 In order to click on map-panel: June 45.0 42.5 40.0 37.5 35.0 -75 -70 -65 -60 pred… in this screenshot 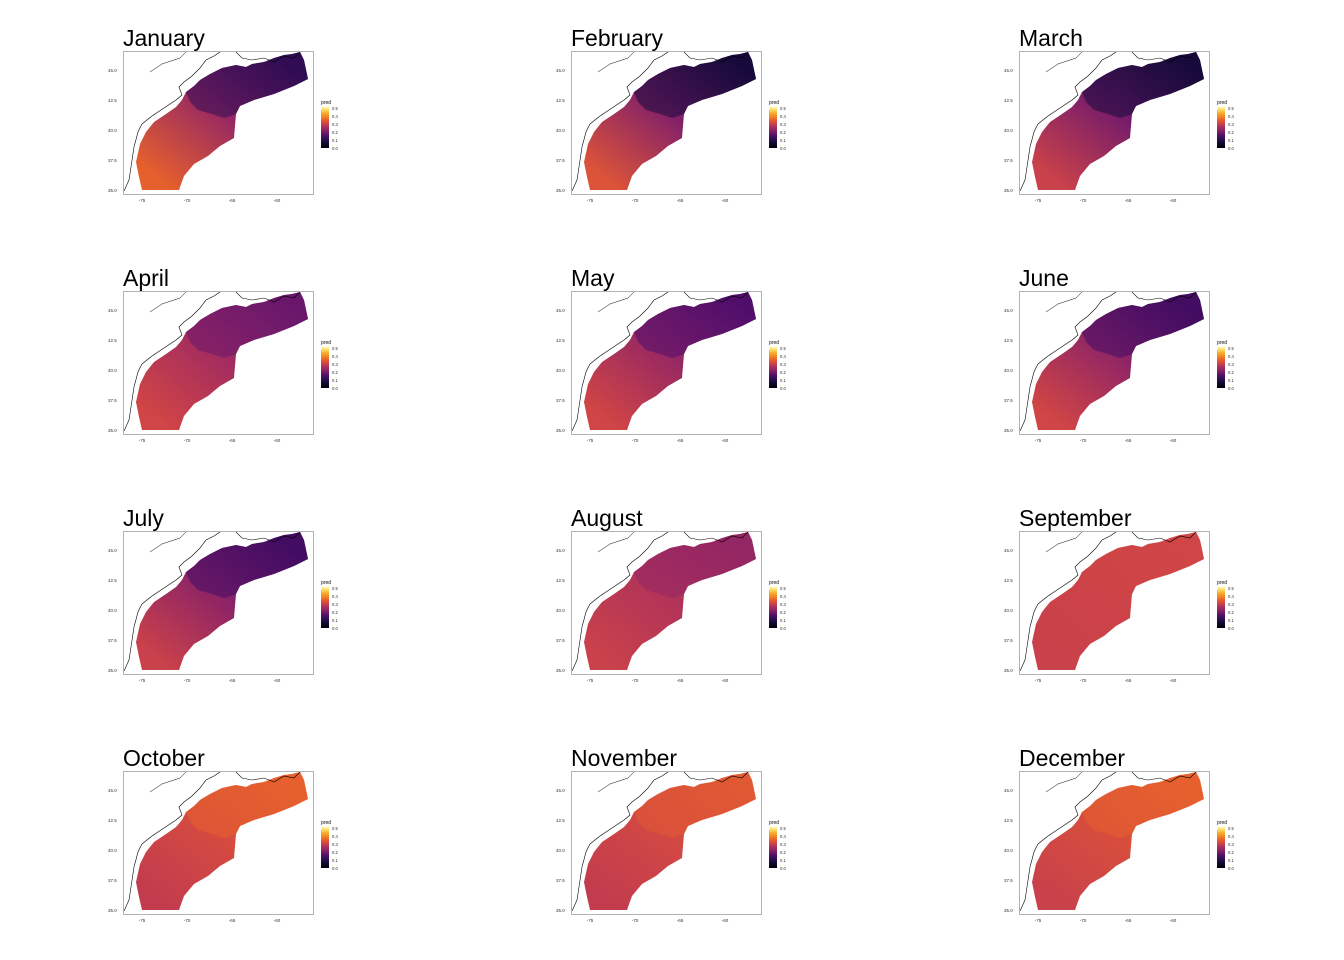, I will do `click(1131, 367)`.